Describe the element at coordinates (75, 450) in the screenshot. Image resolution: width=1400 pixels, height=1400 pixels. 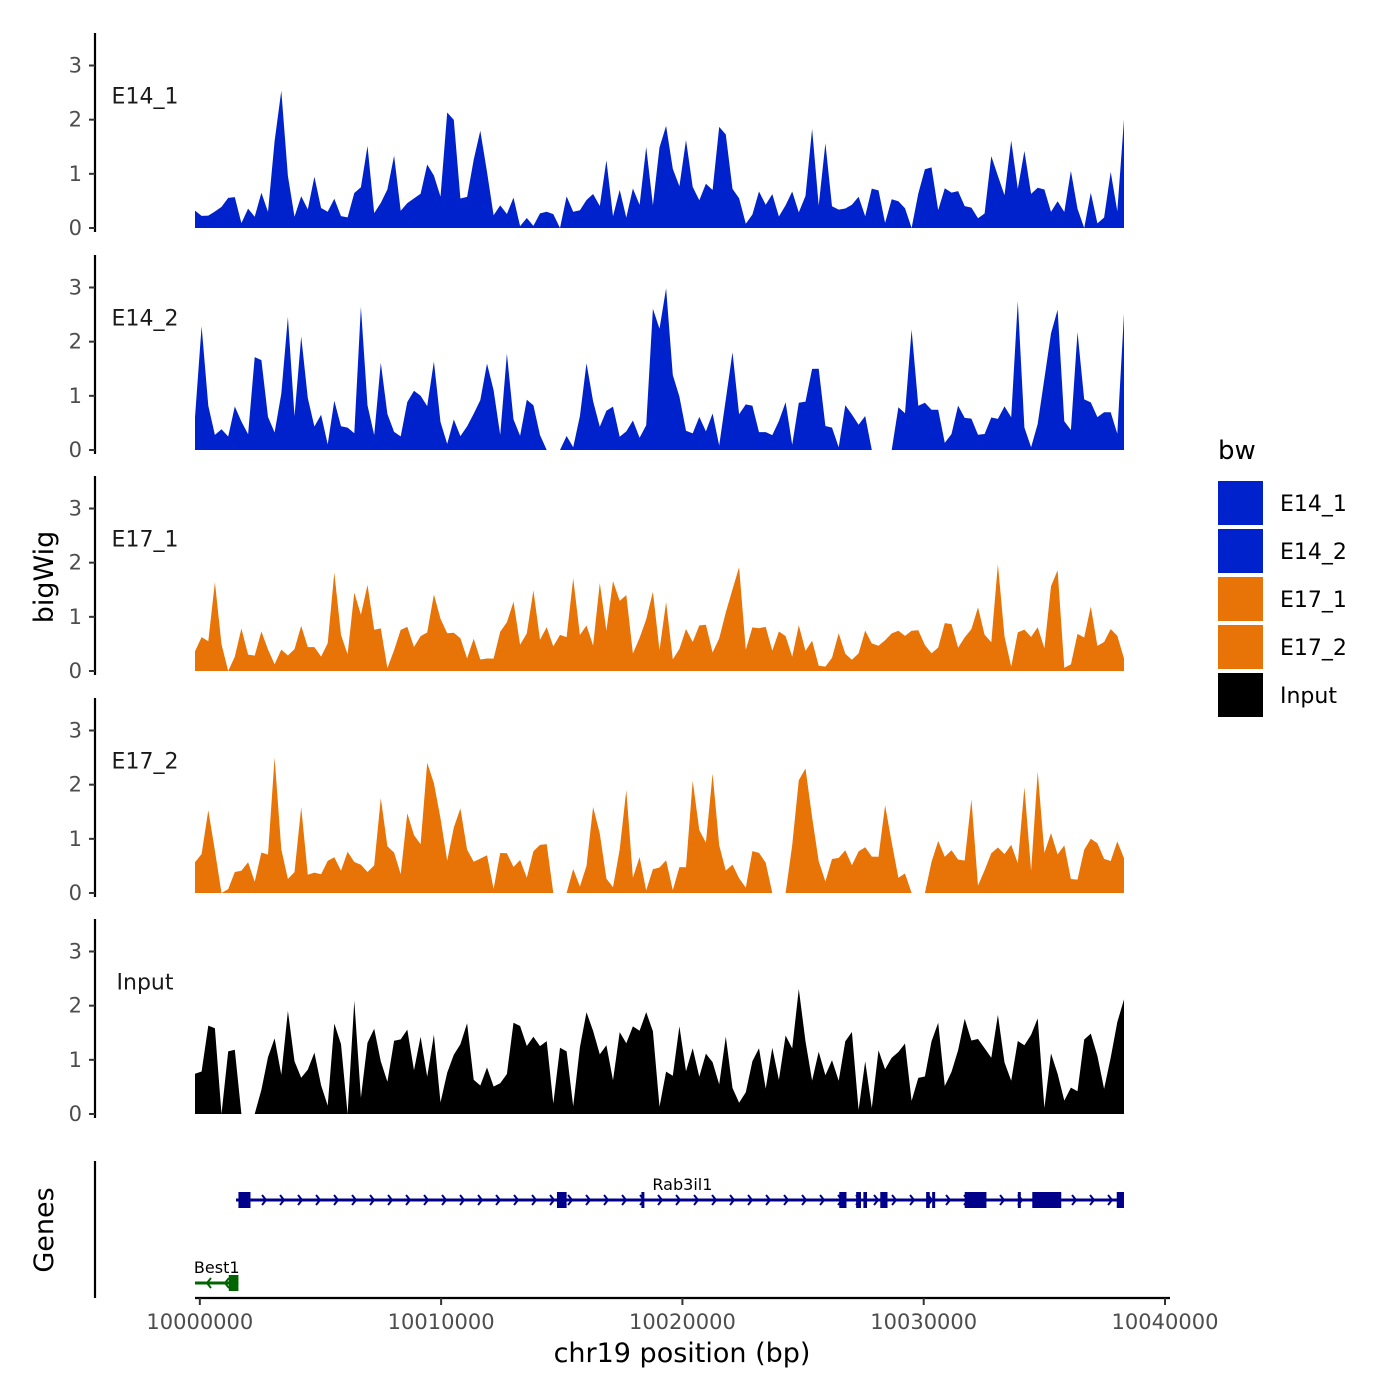
I see `y-tick-label-E14_2-0: 0` at that location.